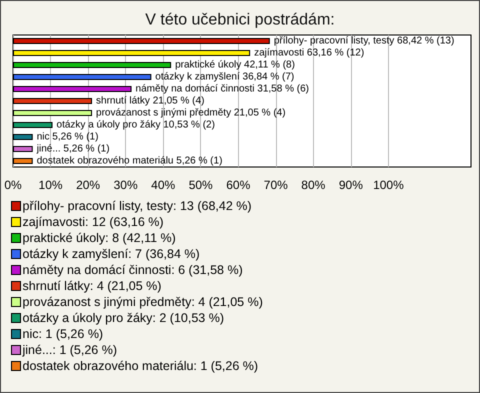 Image resolution: width=480 pixels, height=393 pixels. I want to click on x-tick-label: 90%, so click(351, 185).